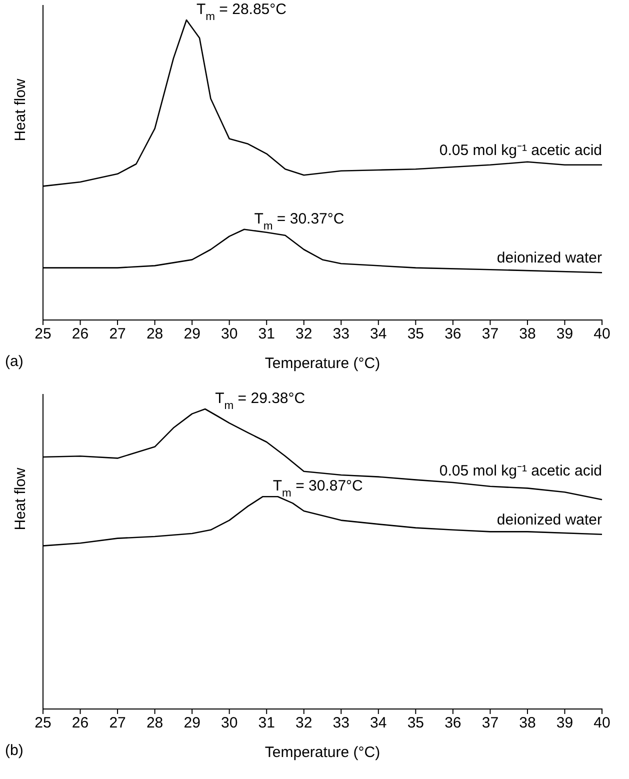 The image size is (629, 779). What do you see at coordinates (318, 489) in the screenshot?
I see `annotation: T$_{m}$ = 30.87°C` at bounding box center [318, 489].